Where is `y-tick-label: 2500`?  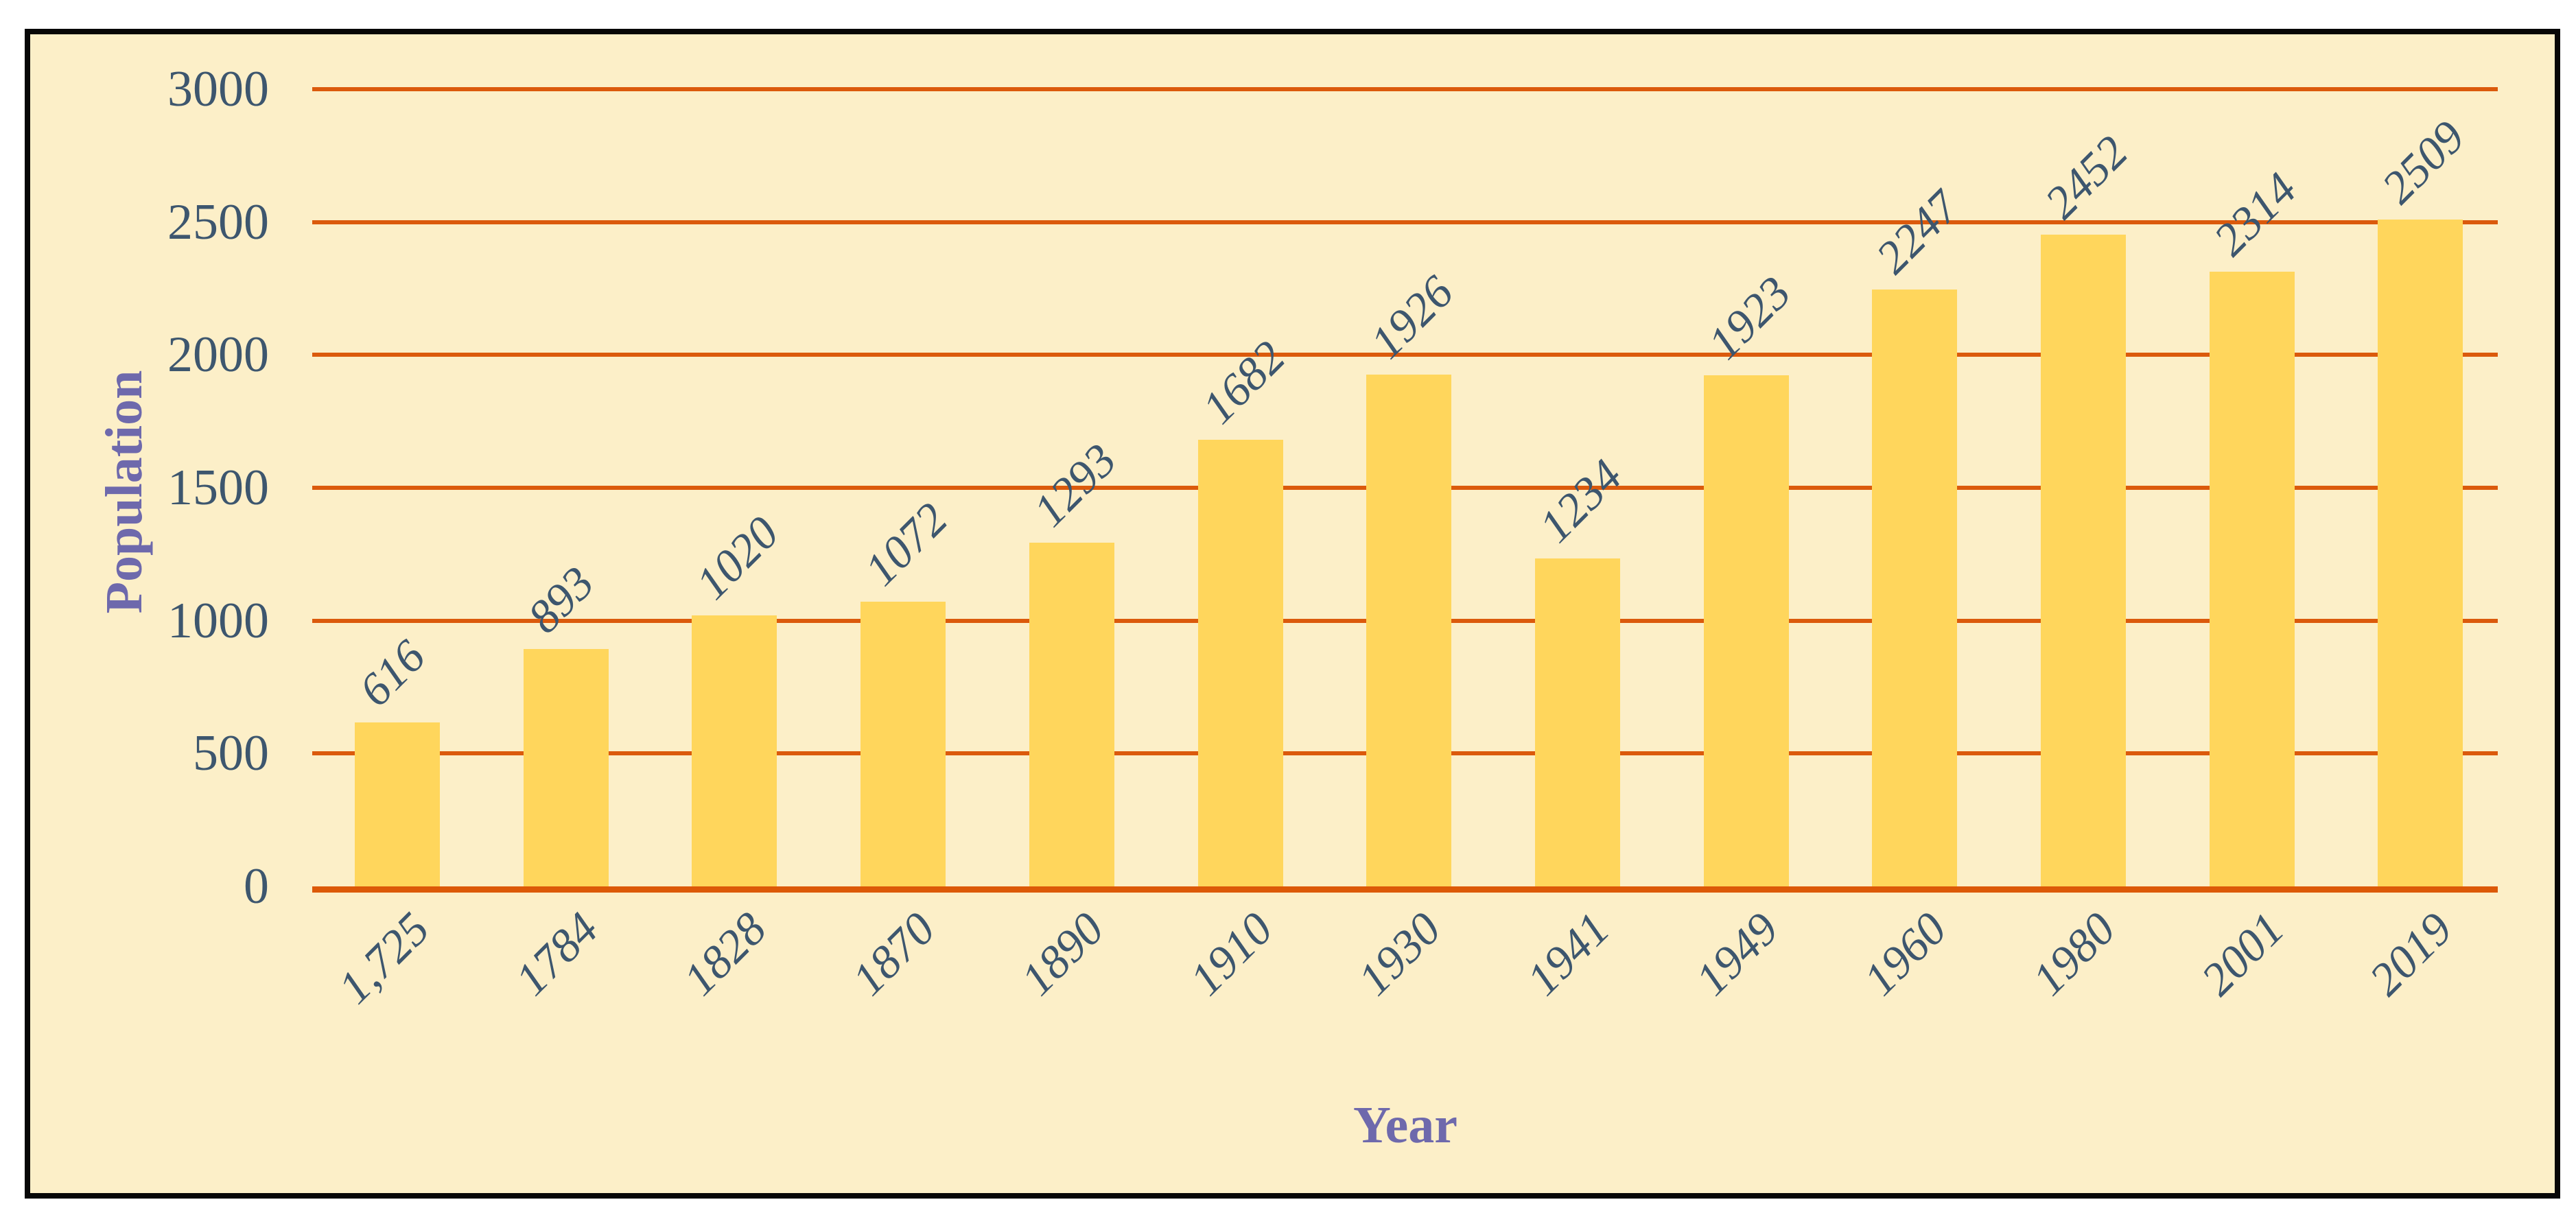 y-tick-label: 2500 is located at coordinates (218, 221).